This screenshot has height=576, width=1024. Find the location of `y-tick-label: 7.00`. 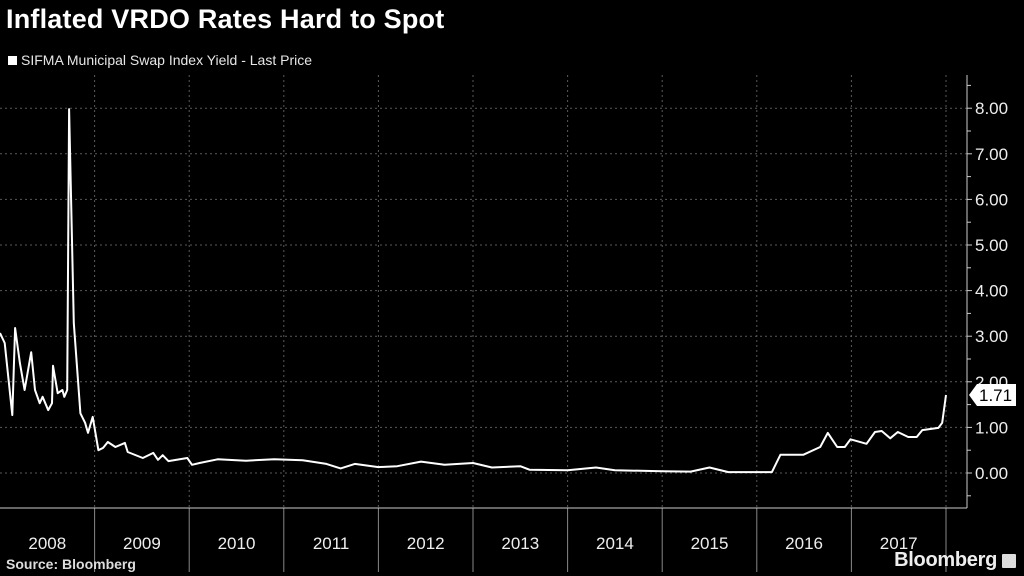

y-tick-label: 7.00 is located at coordinates (991, 154).